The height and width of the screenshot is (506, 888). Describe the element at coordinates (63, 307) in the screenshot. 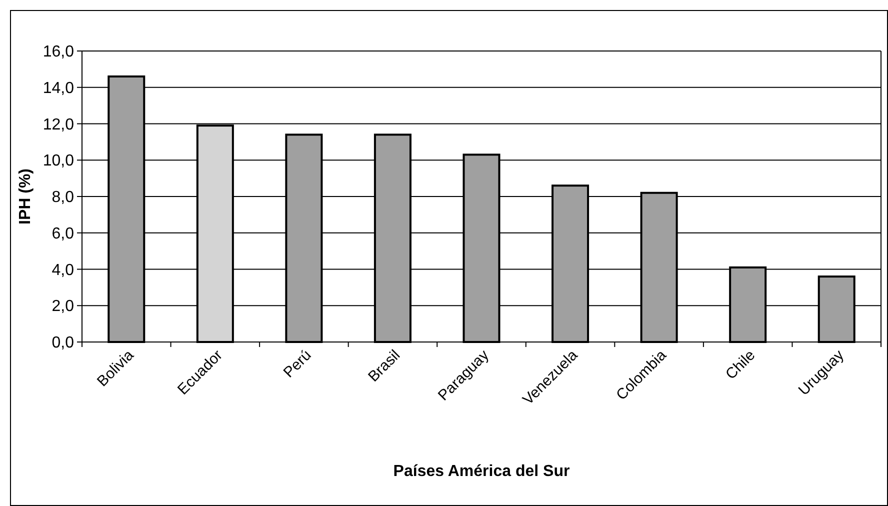

I see `y-tick-label: 2,0` at that location.